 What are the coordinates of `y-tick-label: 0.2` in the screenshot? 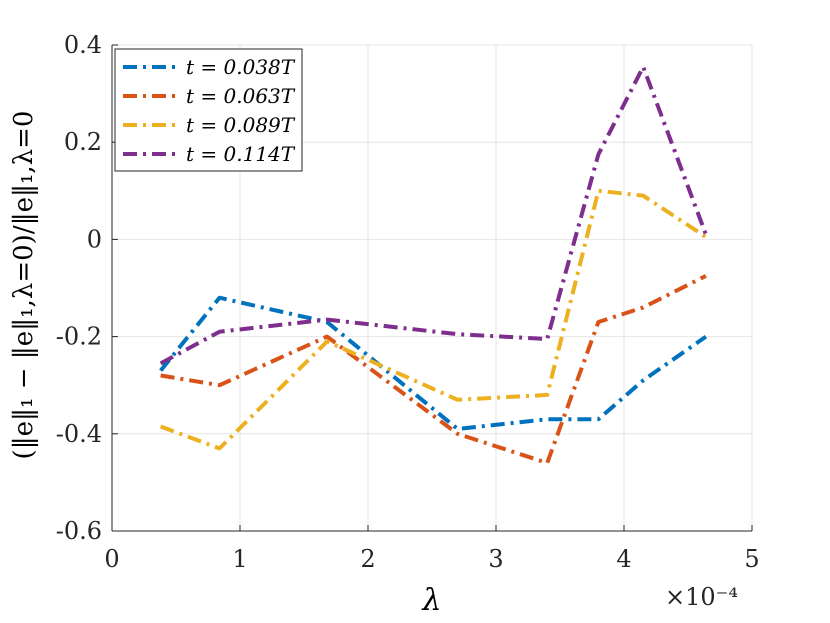 It's located at (83, 142).